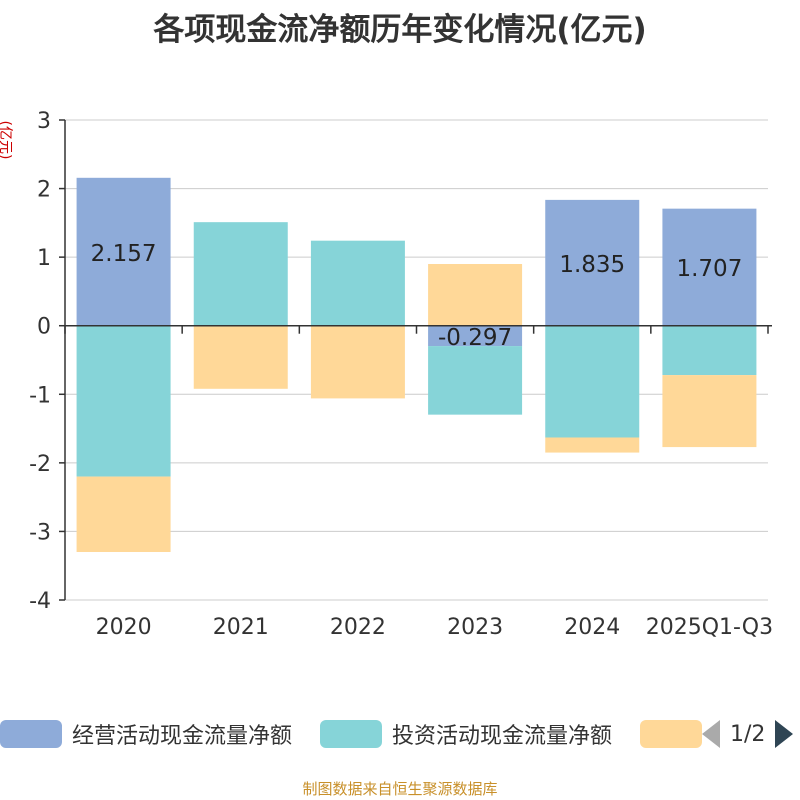 The image size is (800, 800). What do you see at coordinates (182, 736) in the screenshot?
I see `legend-label-operating: 经营活动现金流量净额` at bounding box center [182, 736].